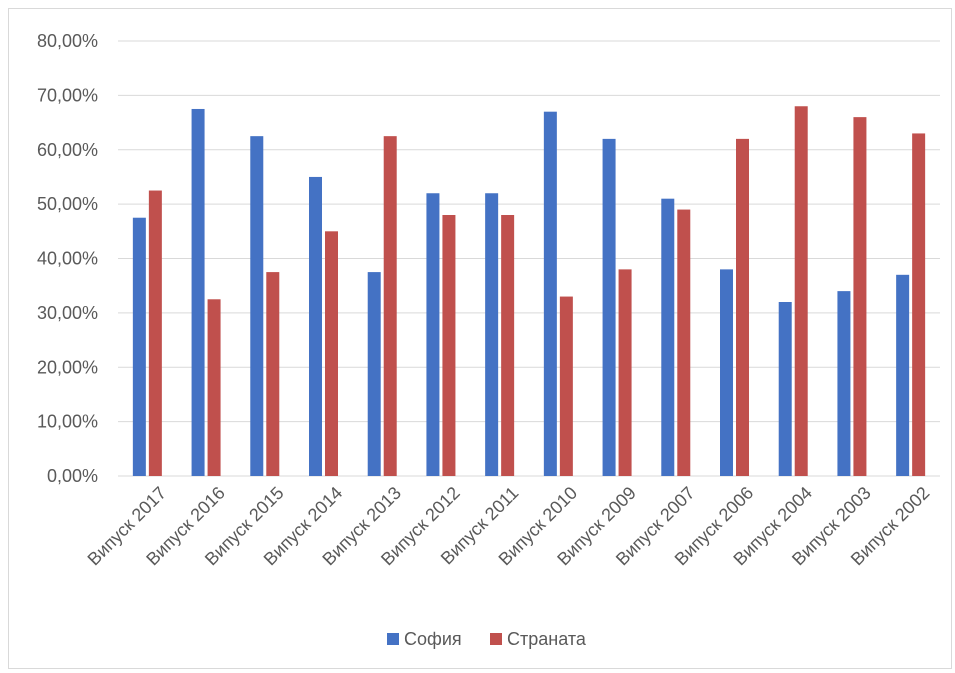 The width and height of the screenshot is (955, 673). What do you see at coordinates (72, 476) in the screenshot?
I see `y-tick-label: 0,00%` at bounding box center [72, 476].